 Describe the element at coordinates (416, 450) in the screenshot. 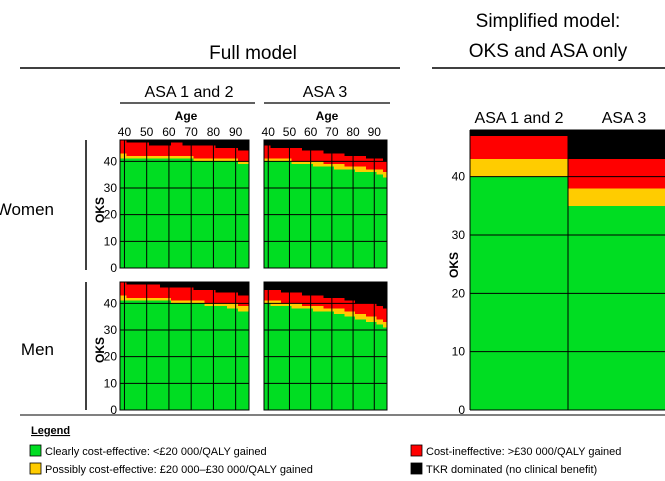

I see `legend-swatch-cost-ineffective` at that location.